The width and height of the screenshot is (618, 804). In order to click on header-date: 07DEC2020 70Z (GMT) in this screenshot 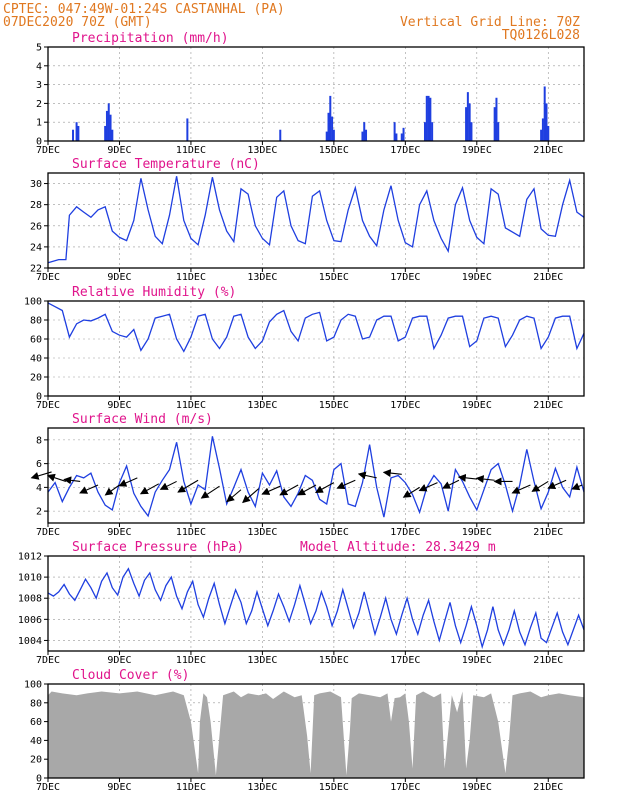, I will do `click(77, 22)`.